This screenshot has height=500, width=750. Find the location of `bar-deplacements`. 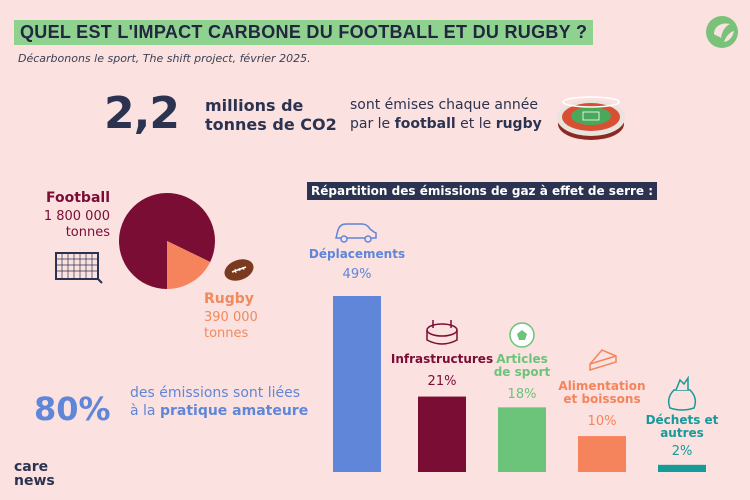

bar-deplacements is located at coordinates (357, 384).